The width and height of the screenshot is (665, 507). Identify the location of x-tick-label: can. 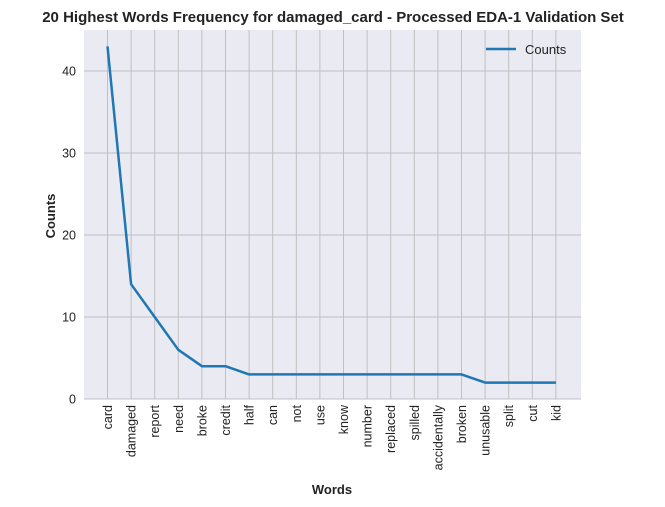
(273, 415).